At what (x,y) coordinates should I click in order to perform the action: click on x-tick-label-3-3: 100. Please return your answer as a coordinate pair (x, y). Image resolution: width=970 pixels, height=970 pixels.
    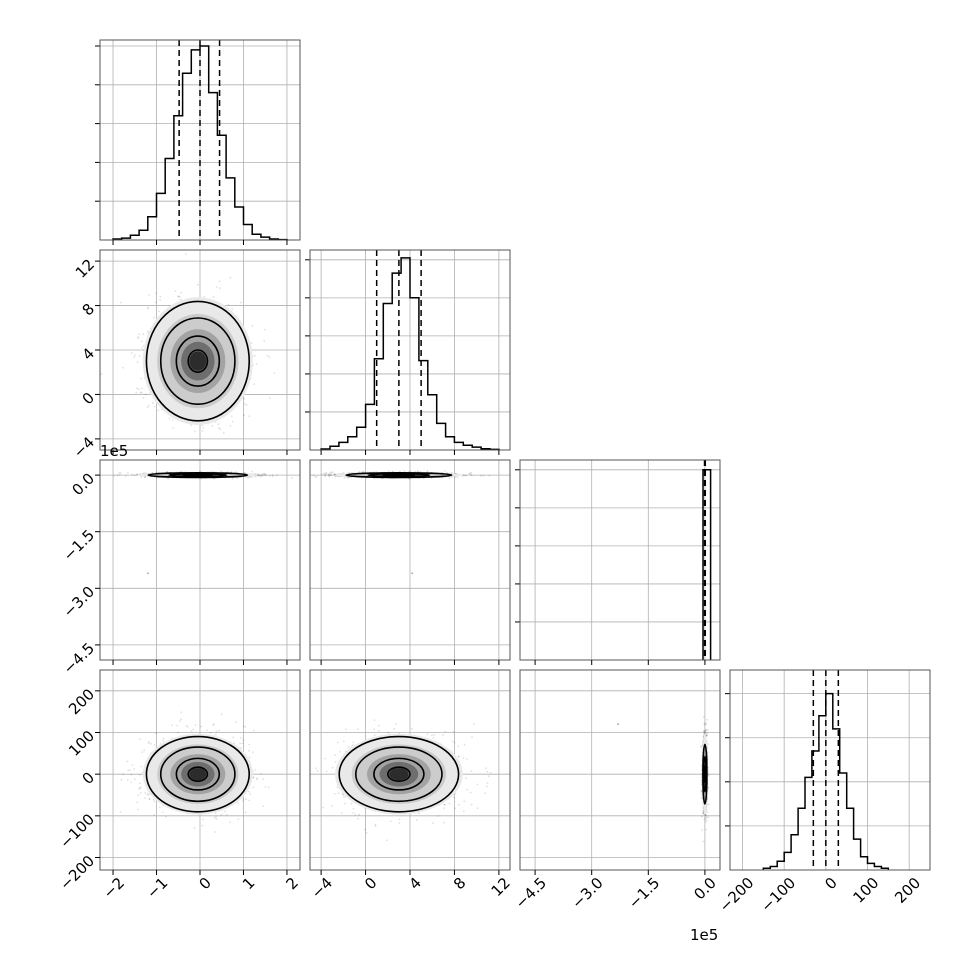
    Looking at the image, I should click on (866, 890).